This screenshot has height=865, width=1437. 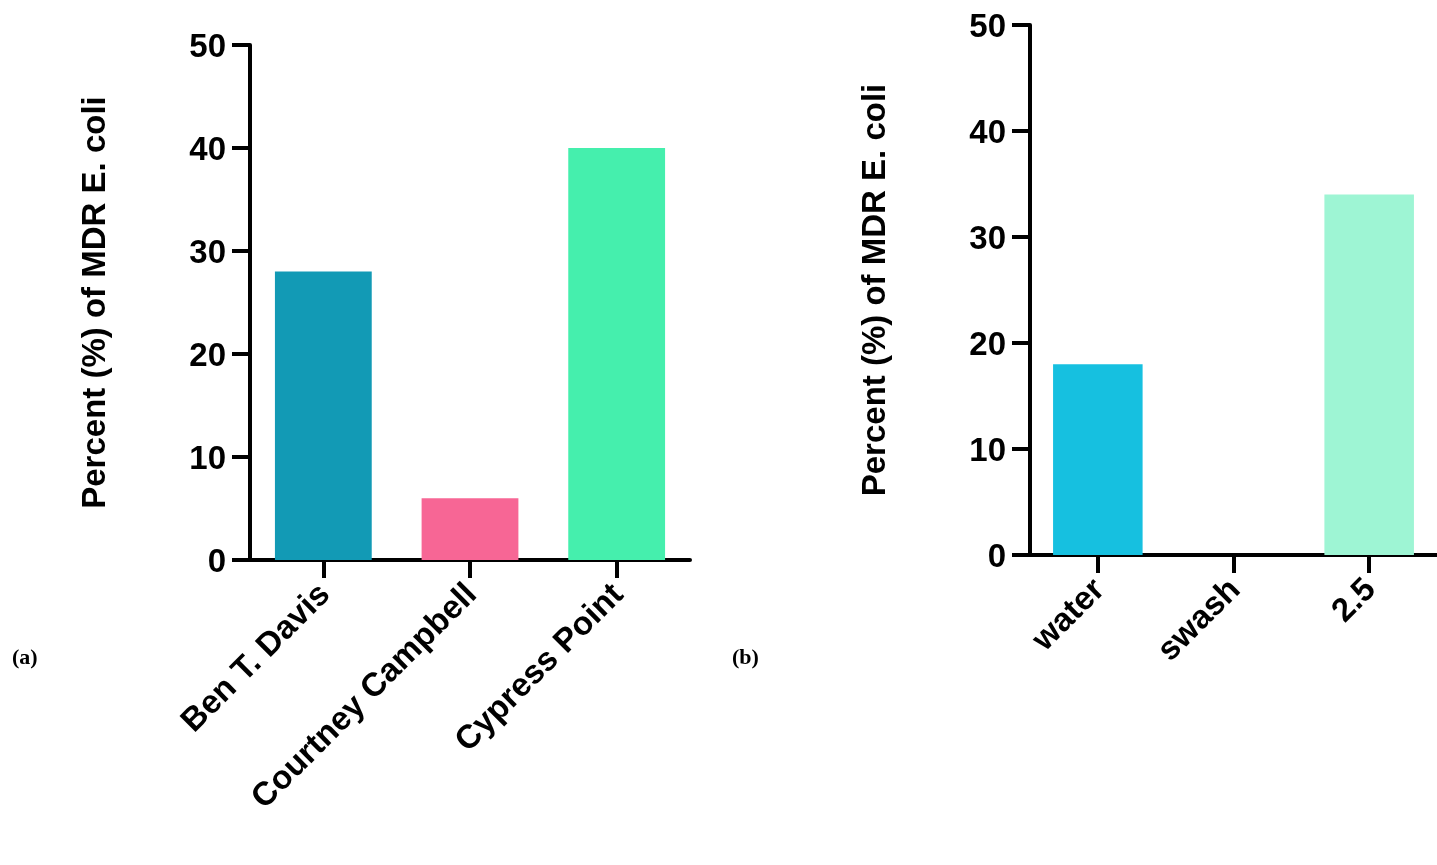 I want to click on text: (a), so click(x=25, y=656).